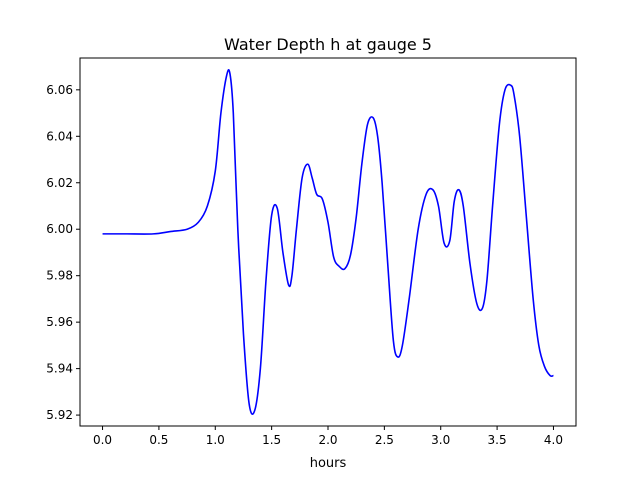  I want to click on x-tick-label: 3.5, so click(497, 440).